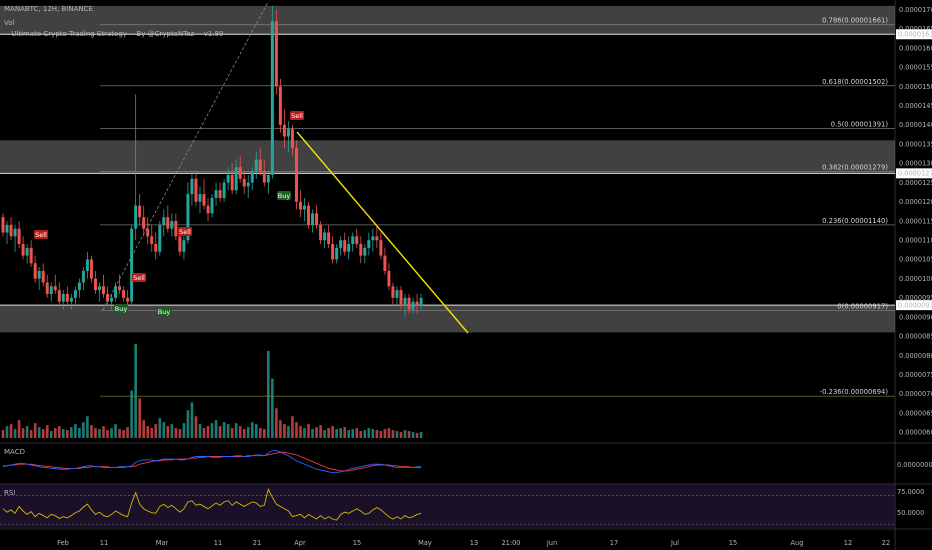 The image size is (932, 550). What do you see at coordinates (915, 356) in the screenshot?
I see `price-axis-tick: 0.00000800` at bounding box center [915, 356].